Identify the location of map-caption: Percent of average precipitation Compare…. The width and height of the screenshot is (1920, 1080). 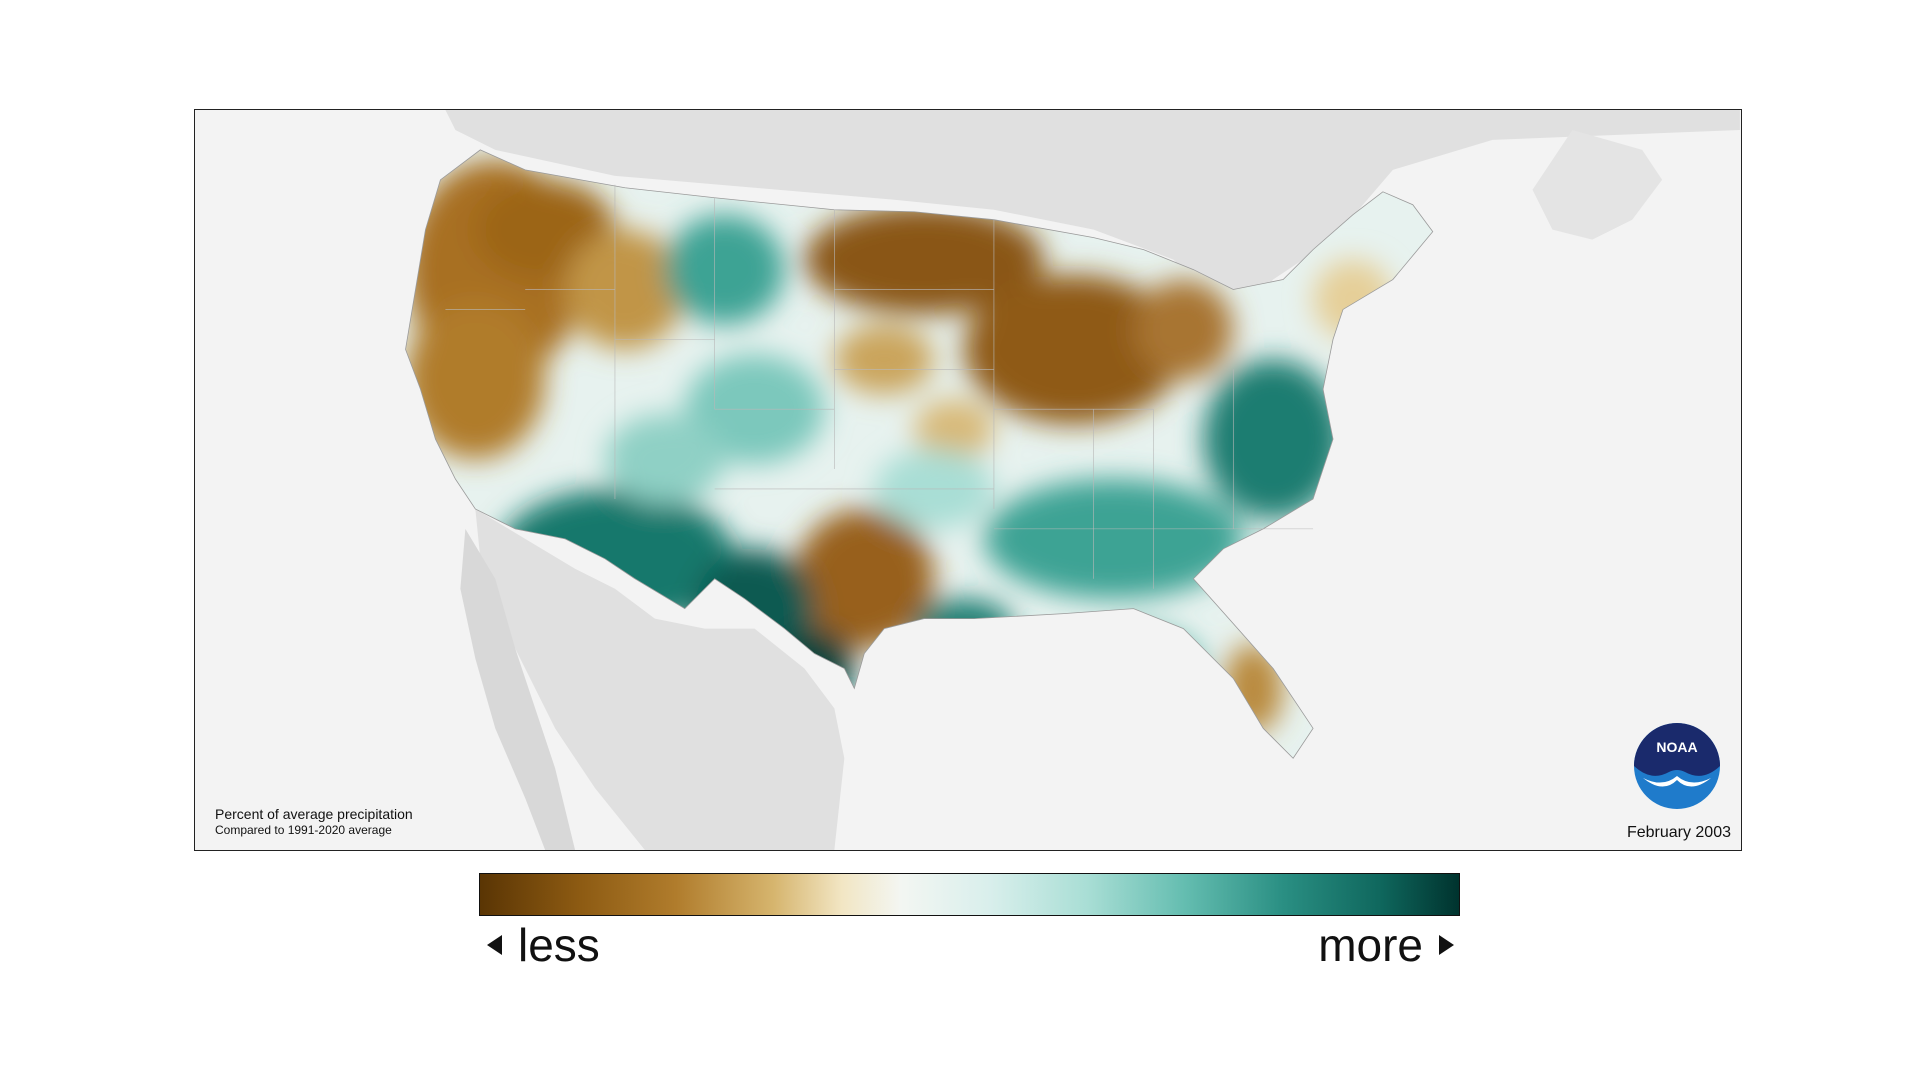
(314, 821).